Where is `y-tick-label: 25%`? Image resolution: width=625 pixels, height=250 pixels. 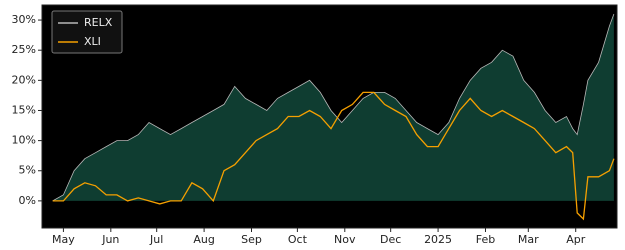
y-tick-label: 25% is located at coordinates (24, 49).